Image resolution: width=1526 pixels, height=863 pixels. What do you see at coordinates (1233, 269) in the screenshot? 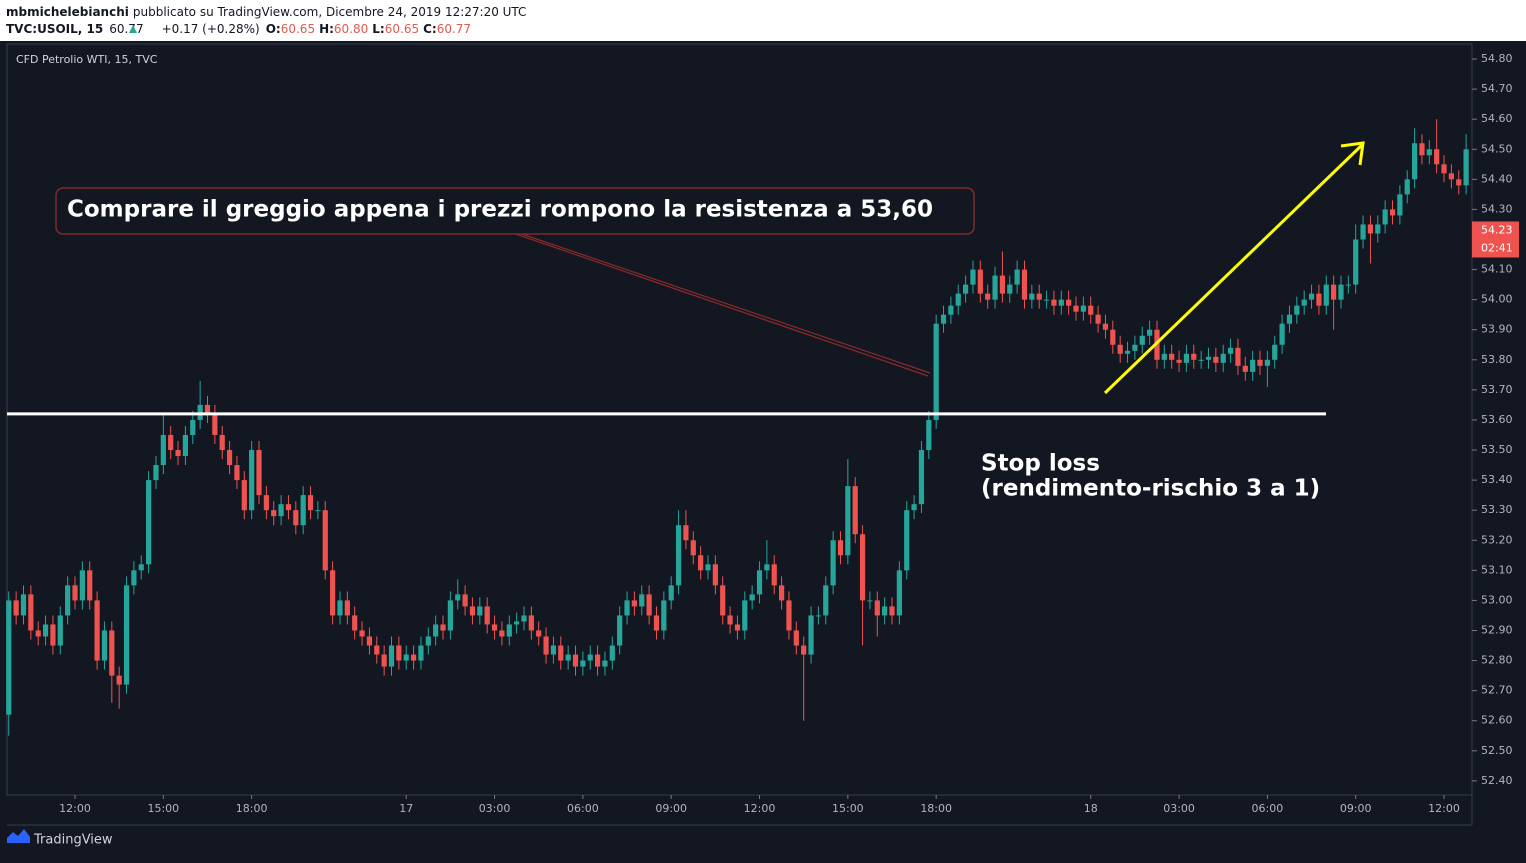
I see `target-arrow` at bounding box center [1233, 269].